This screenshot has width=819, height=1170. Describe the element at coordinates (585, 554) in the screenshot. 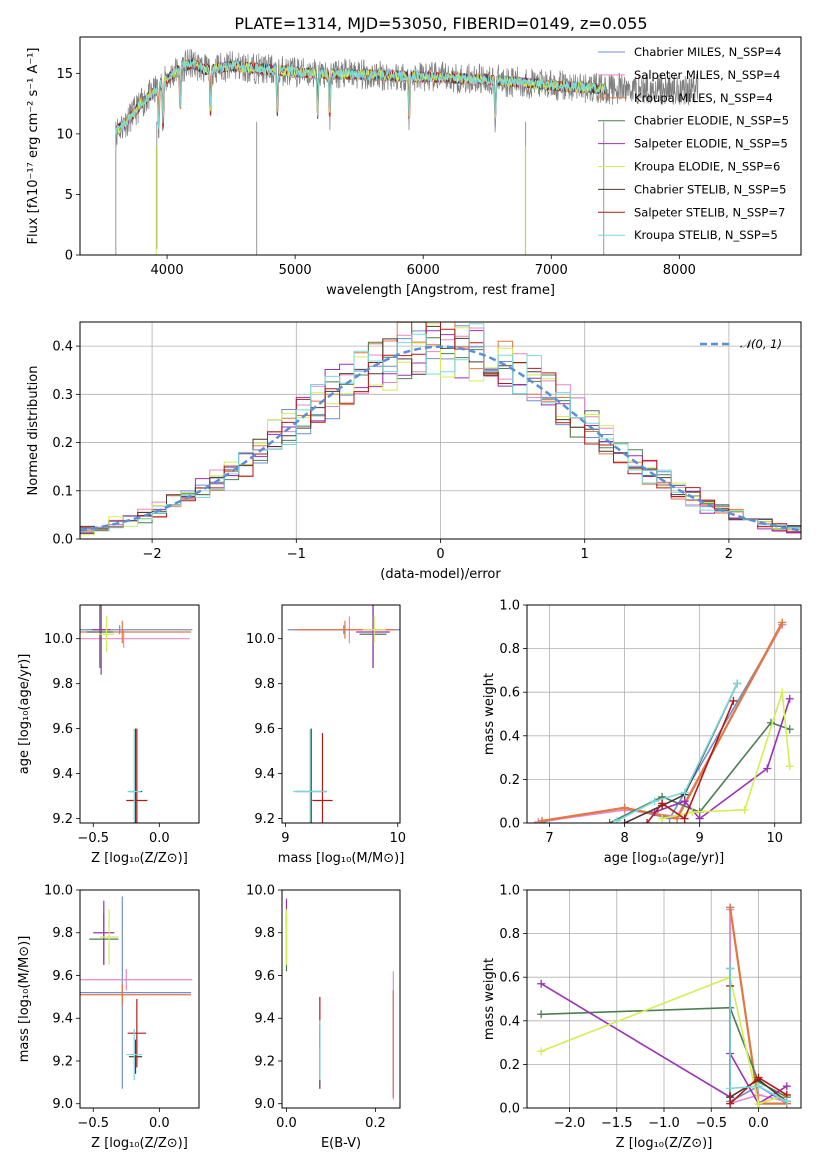

I see `x-tick-label: 1` at that location.